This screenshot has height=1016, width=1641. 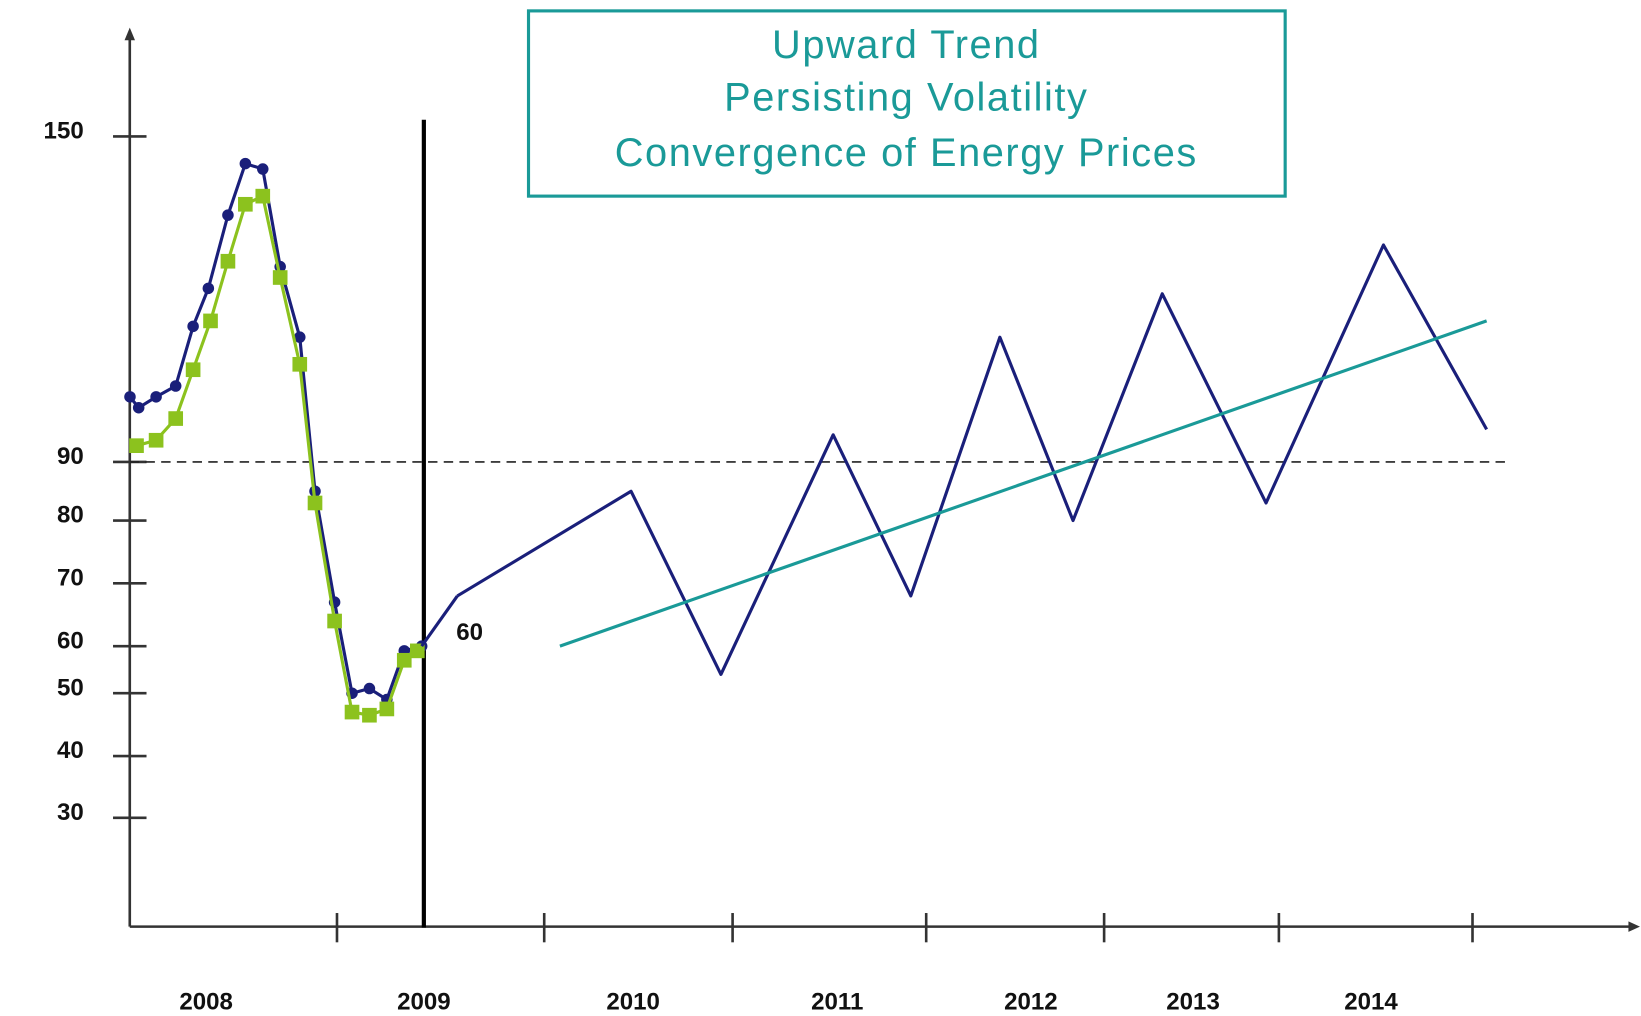 What do you see at coordinates (70, 640) in the screenshot?
I see `y-tick-label: 60` at bounding box center [70, 640].